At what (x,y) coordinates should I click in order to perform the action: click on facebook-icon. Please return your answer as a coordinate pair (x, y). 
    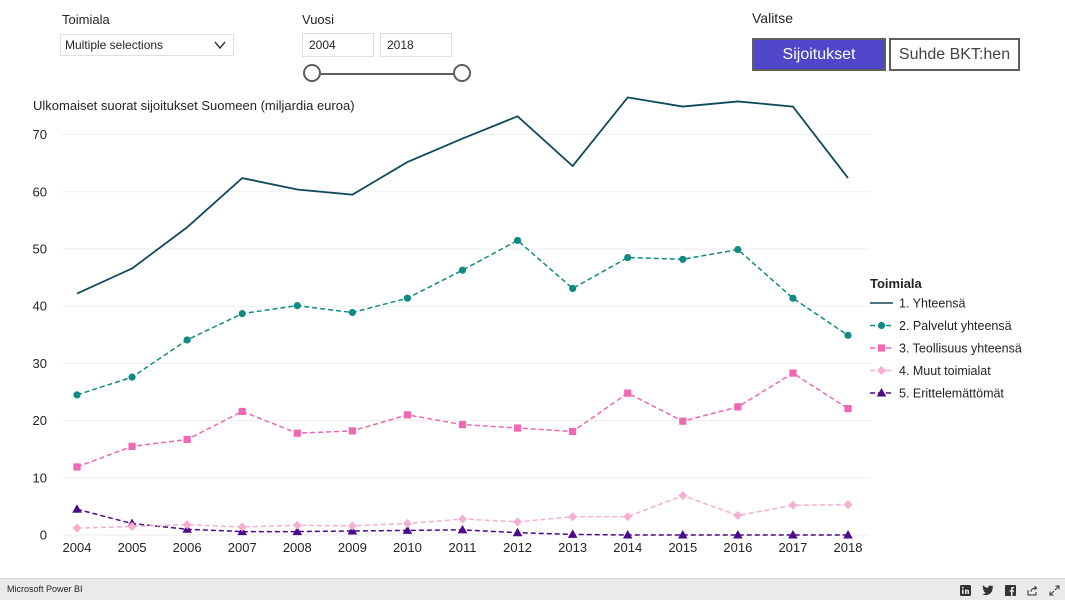
    Looking at the image, I should click on (1010, 590).